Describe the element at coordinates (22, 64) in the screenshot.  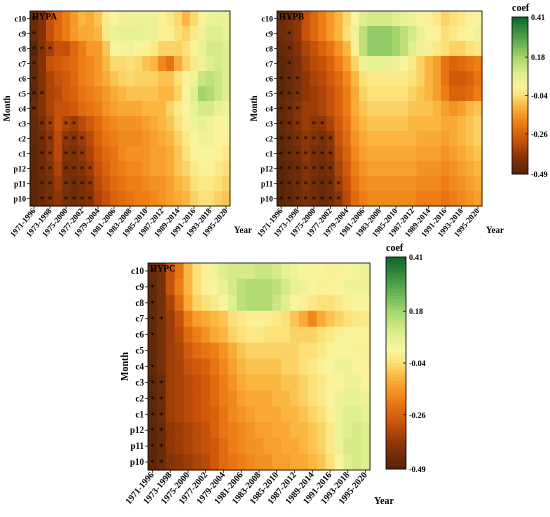
I see `y-tick-label: c7` at that location.